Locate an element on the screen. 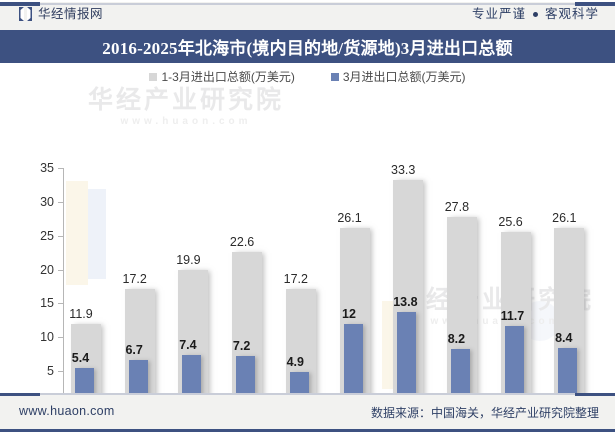 The width and height of the screenshot is (615, 432). chart-legend: 1-3月进出口总额(万美元) 3月进出口总额(万美元) is located at coordinates (307, 76).